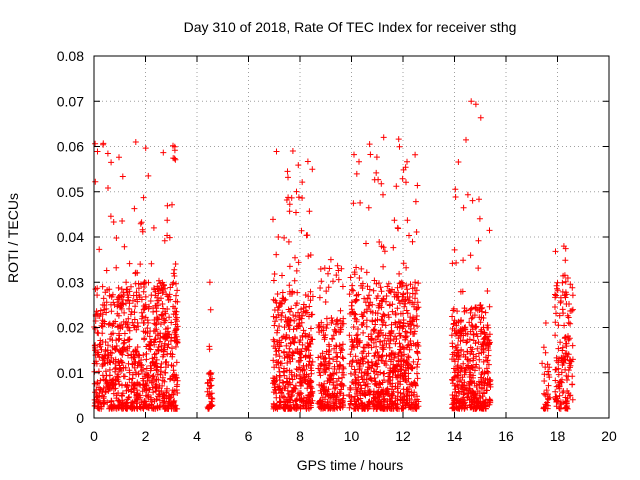 Image resolution: width=640 pixels, height=480 pixels. I want to click on y-tick-label: 0.04, so click(70, 237).